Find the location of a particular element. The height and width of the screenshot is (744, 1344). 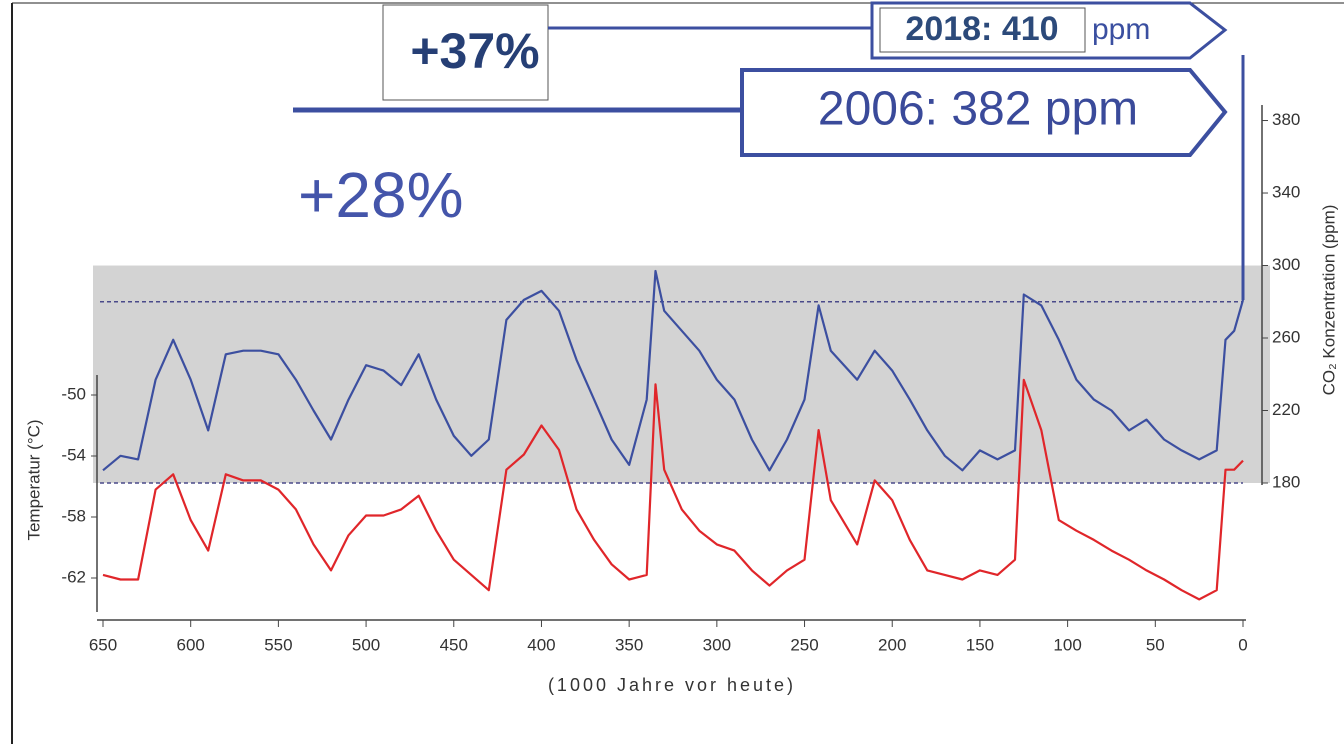

y-axis-label: Temperatur (°C) is located at coordinates (33, 479).